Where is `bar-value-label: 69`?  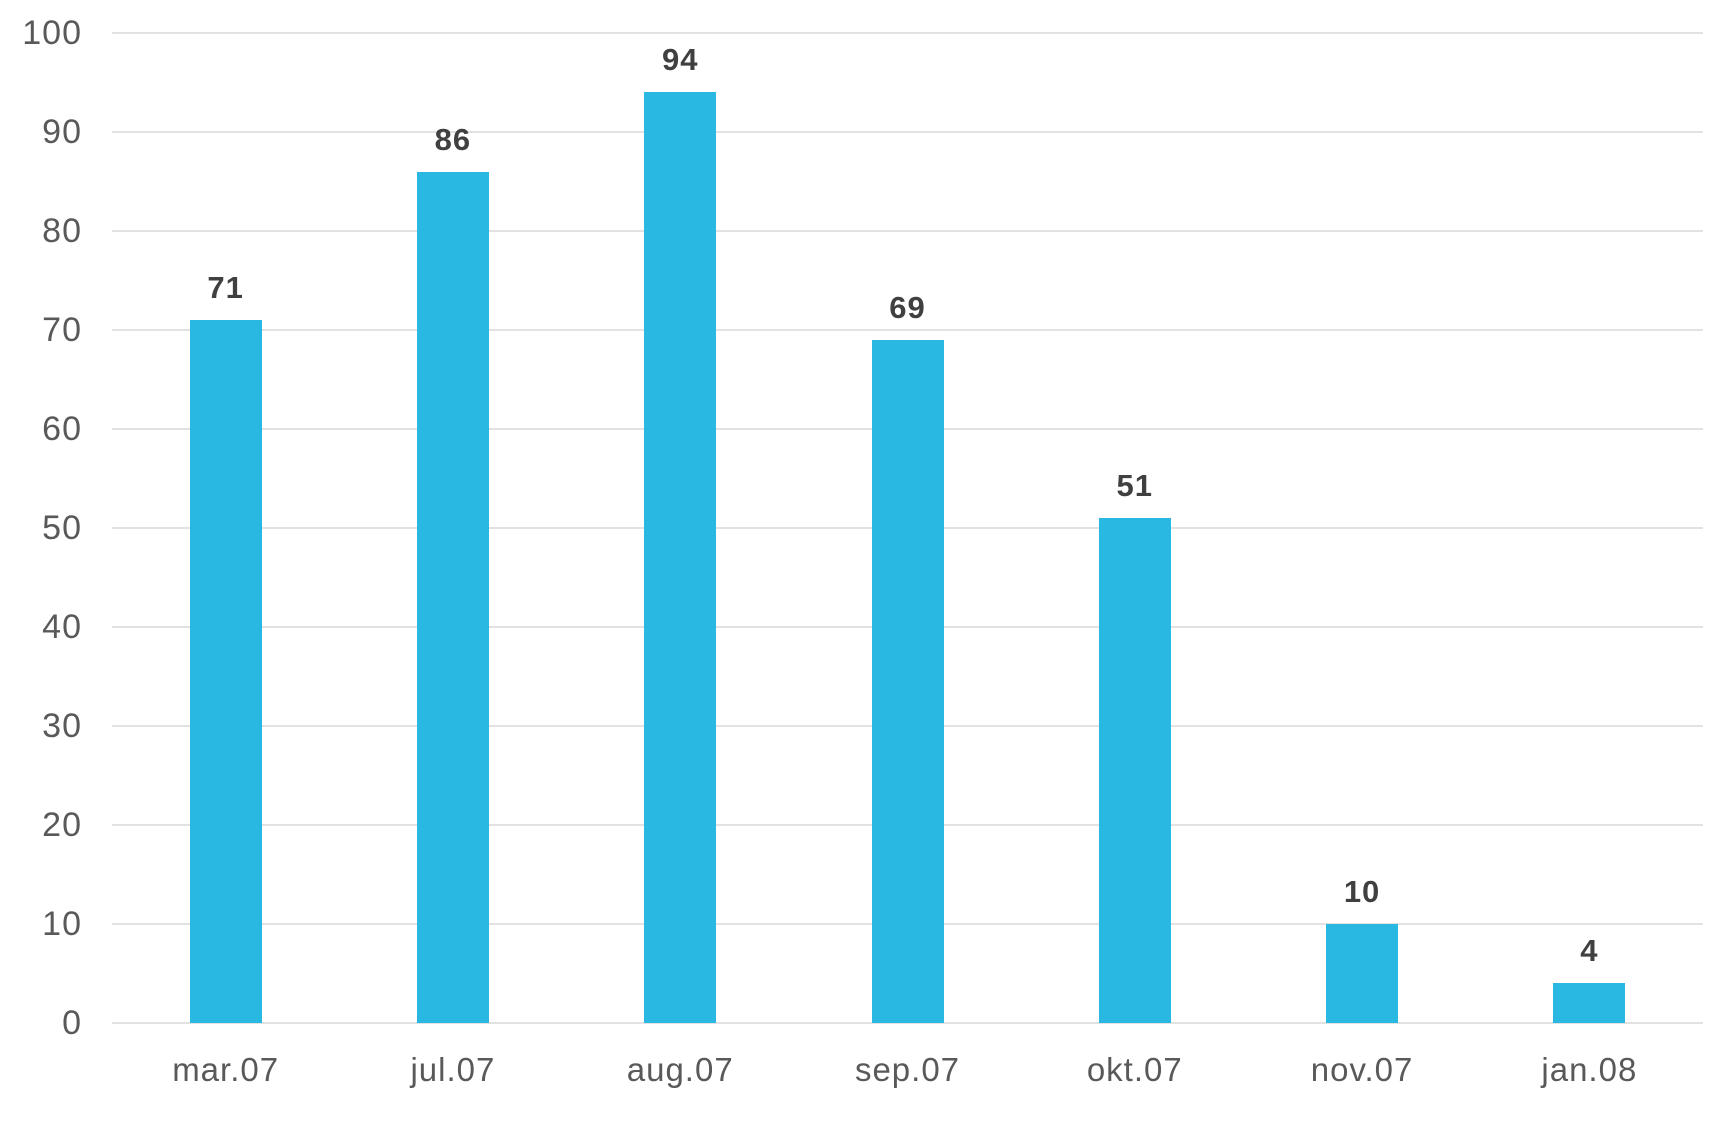
bar-value-label: 69 is located at coordinates (907, 307).